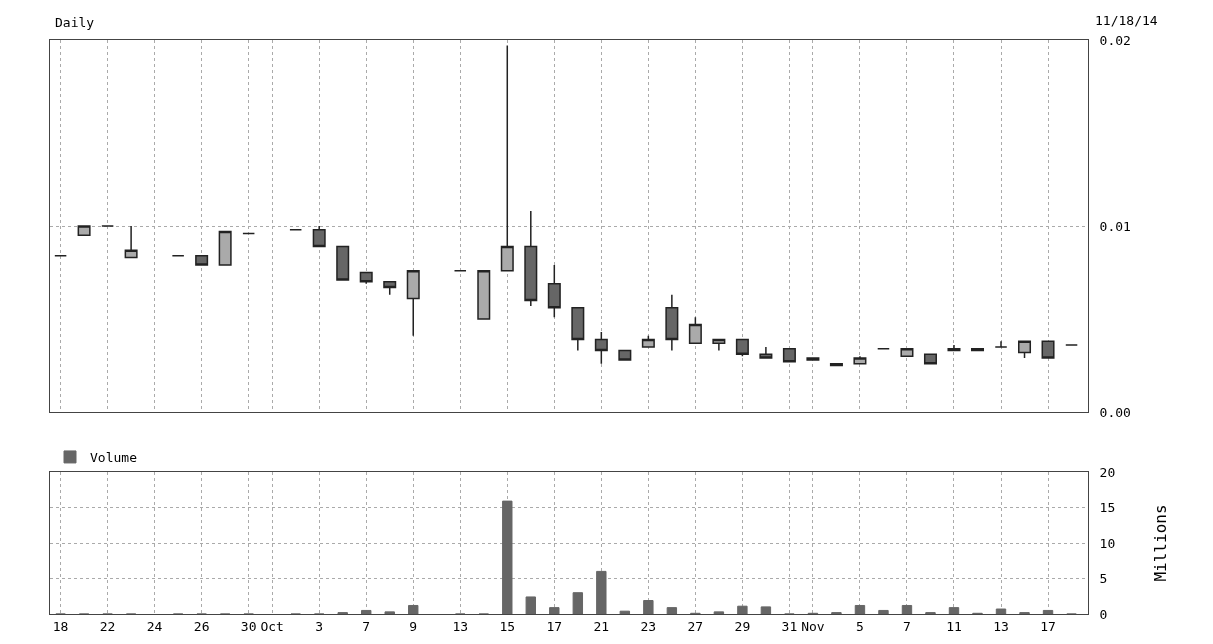 Image resolution: width=1213 pixels, height=644 pixels. What do you see at coordinates (107, 626) in the screenshot?
I see `x-tick-label: 22` at bounding box center [107, 626].